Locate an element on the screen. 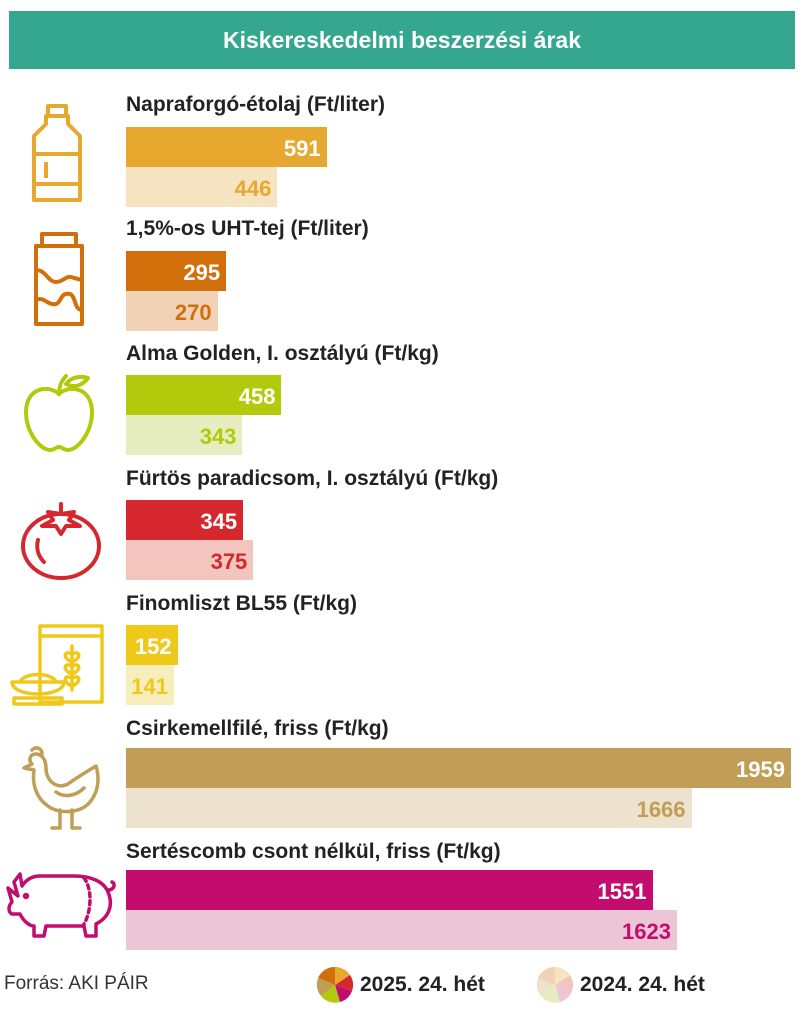  item-title-tomato: Fürtös paradicsom, I. osztályú (Ft/kg) is located at coordinates (312, 478).